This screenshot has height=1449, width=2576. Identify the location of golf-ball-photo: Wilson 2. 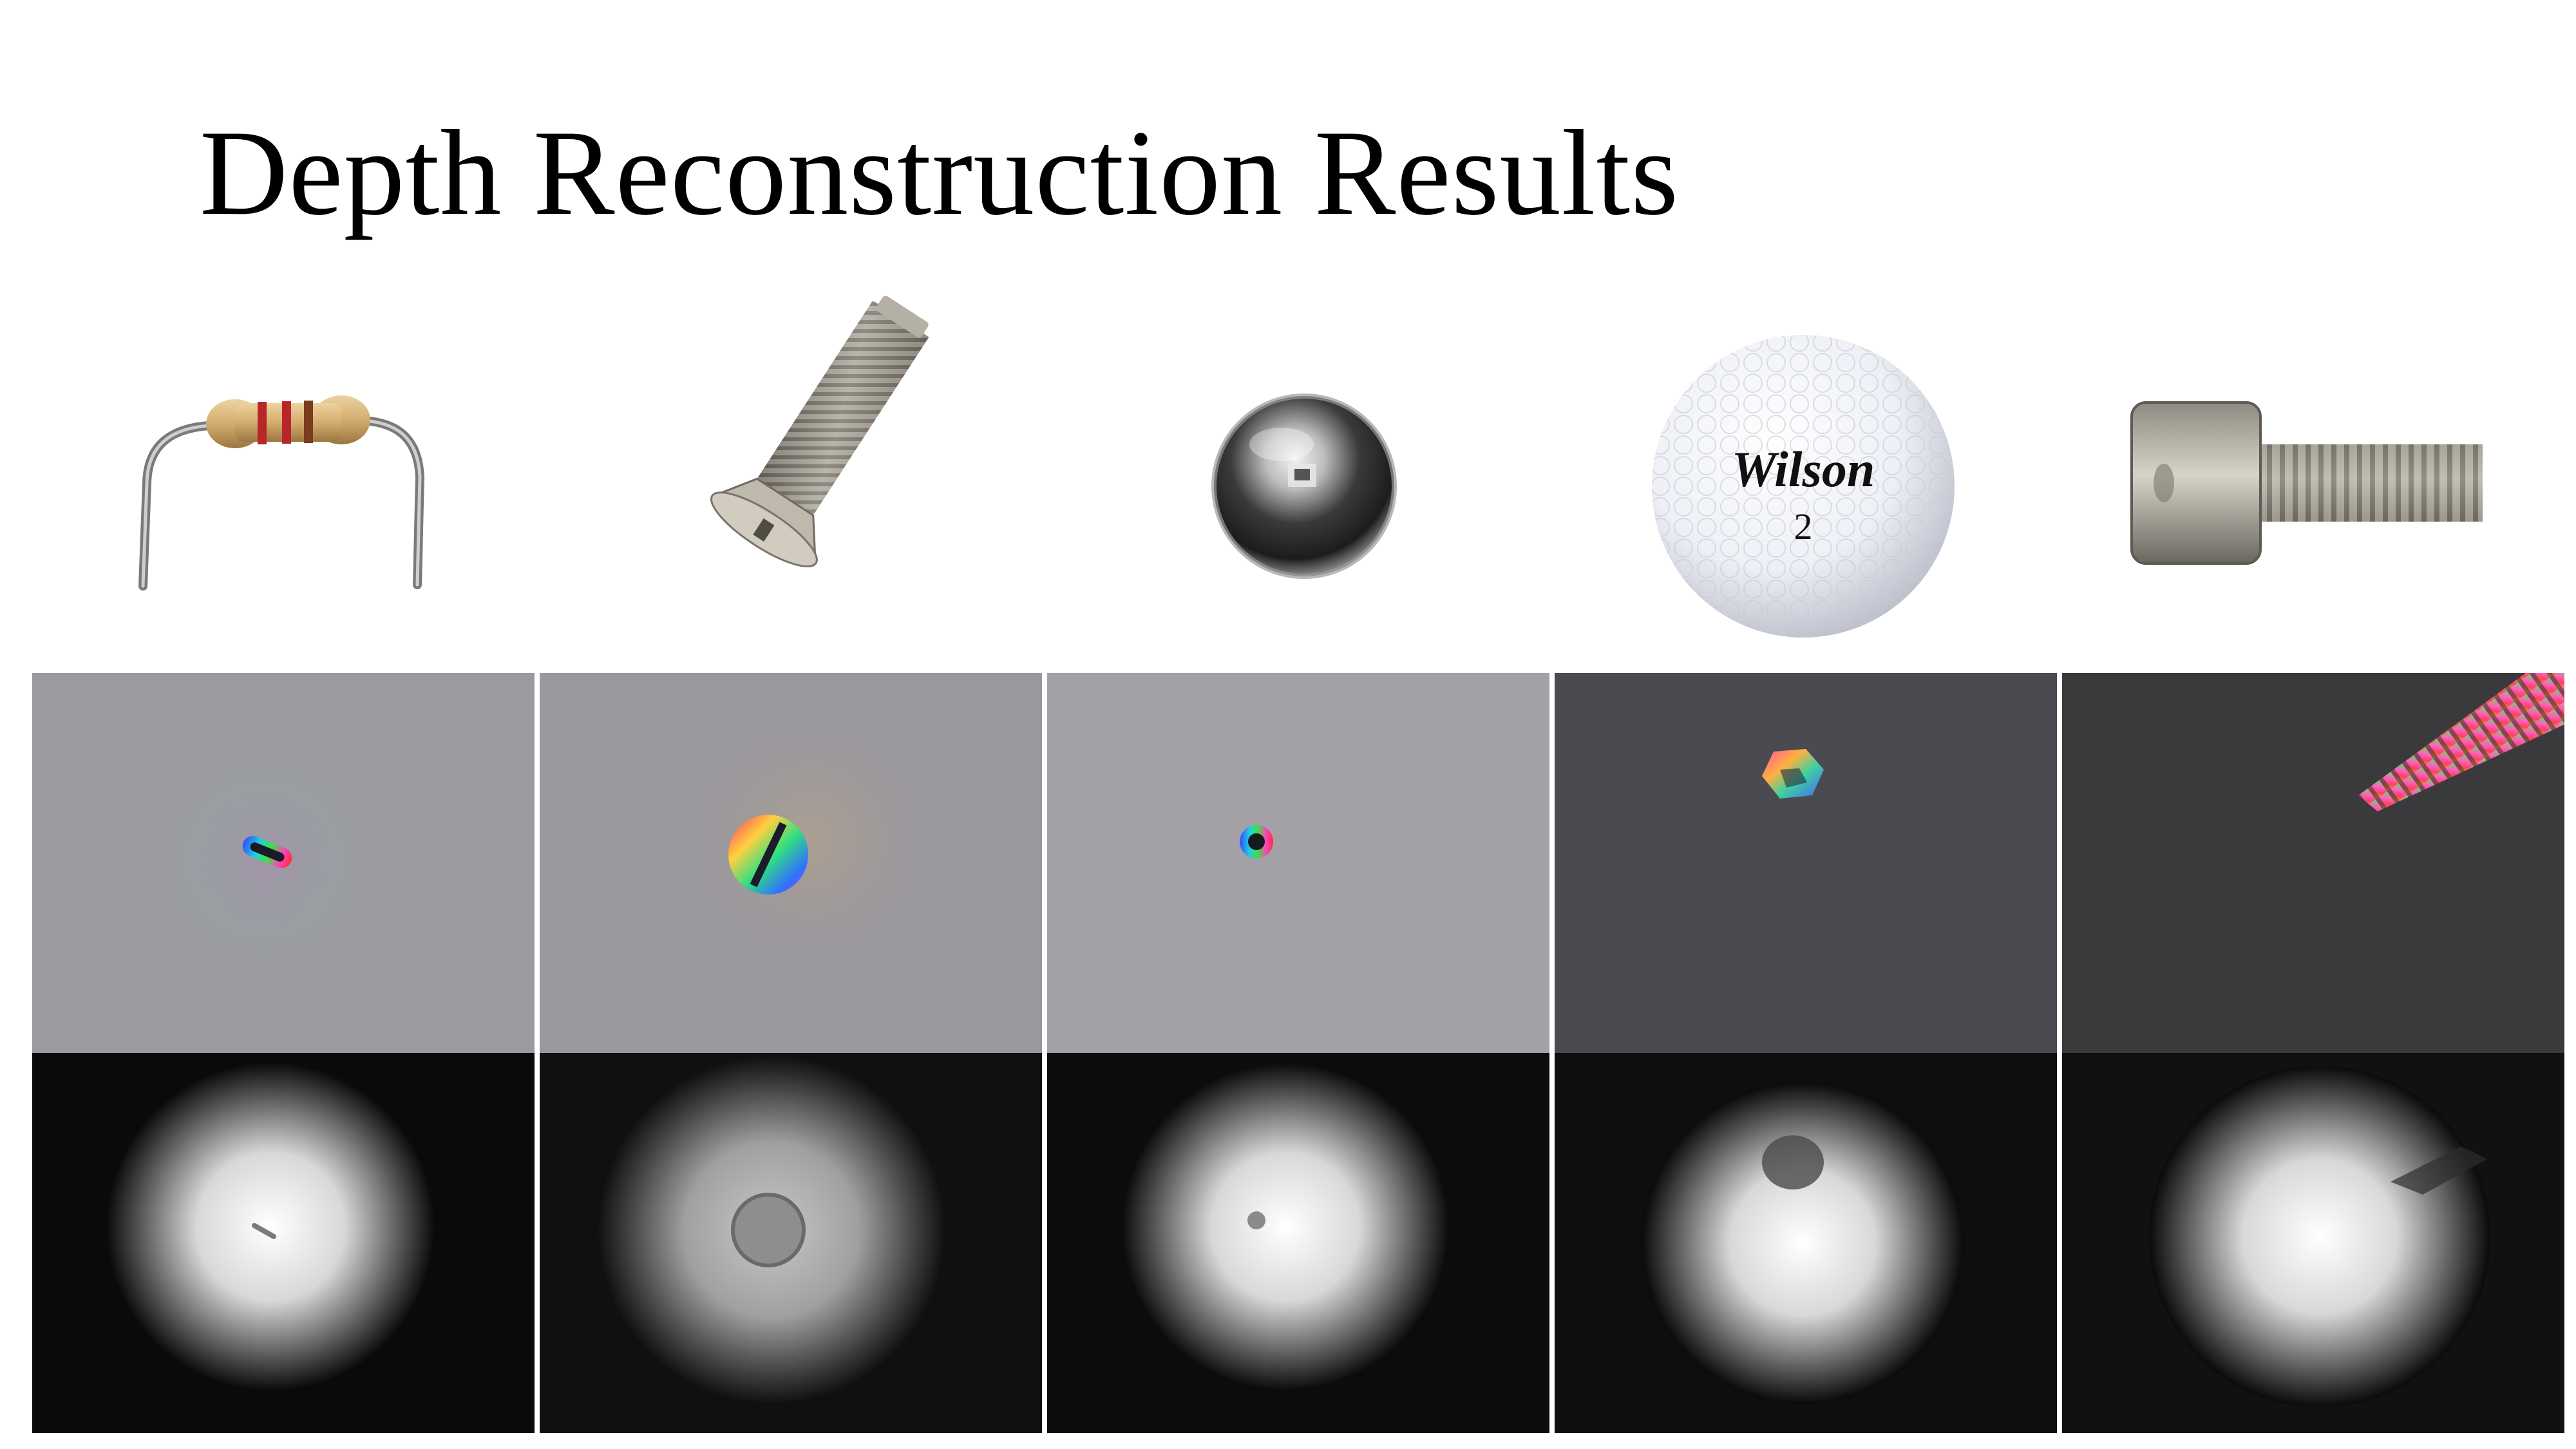
(1803, 486).